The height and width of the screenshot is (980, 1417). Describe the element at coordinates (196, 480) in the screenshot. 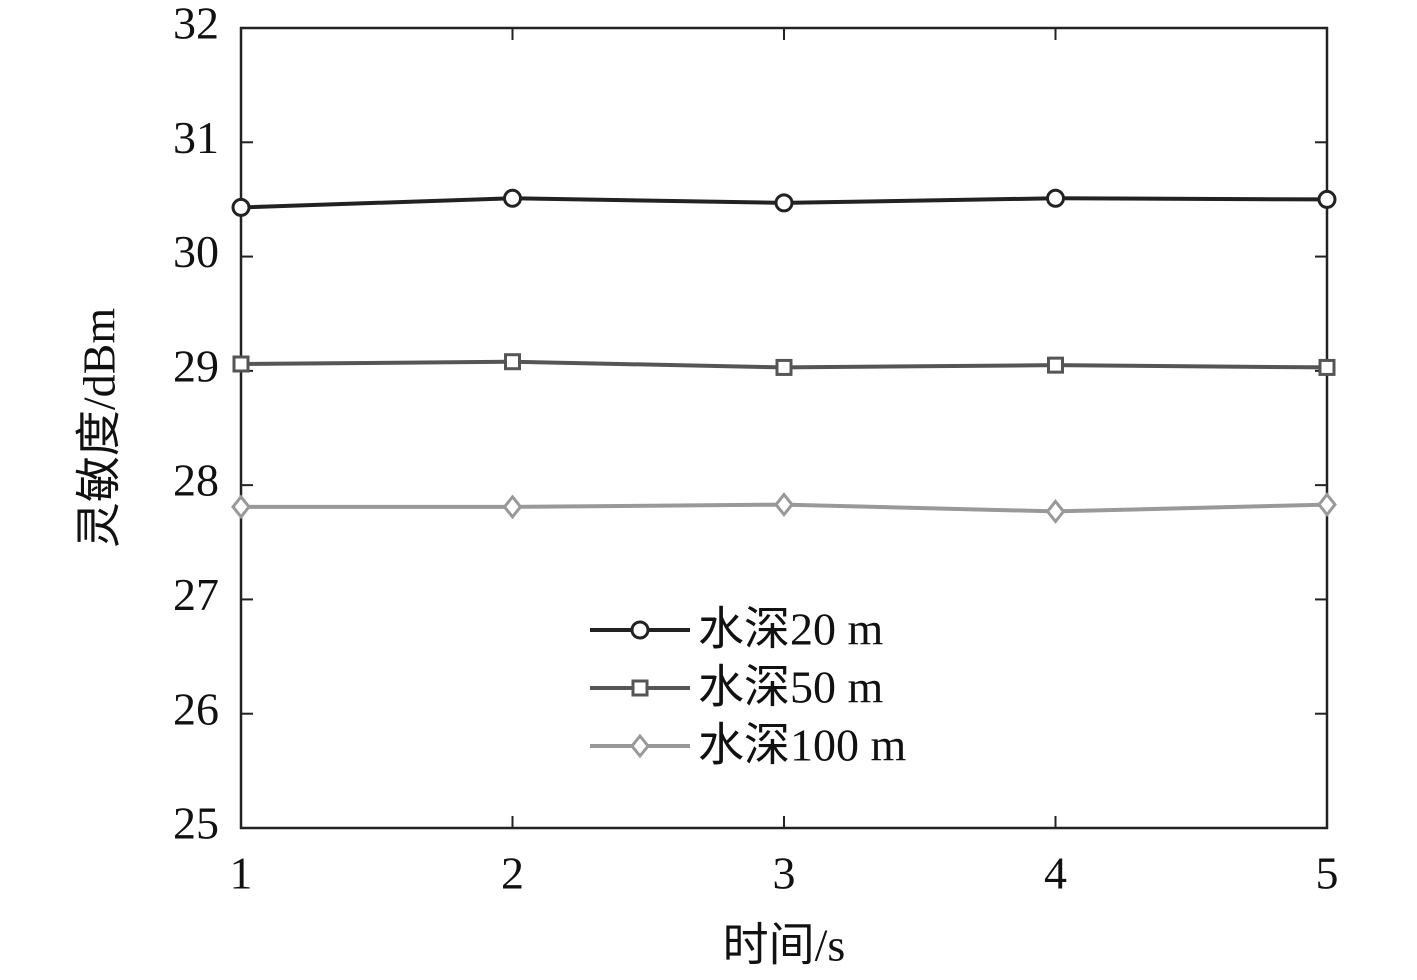

I see `y-tick-label: 28` at that location.